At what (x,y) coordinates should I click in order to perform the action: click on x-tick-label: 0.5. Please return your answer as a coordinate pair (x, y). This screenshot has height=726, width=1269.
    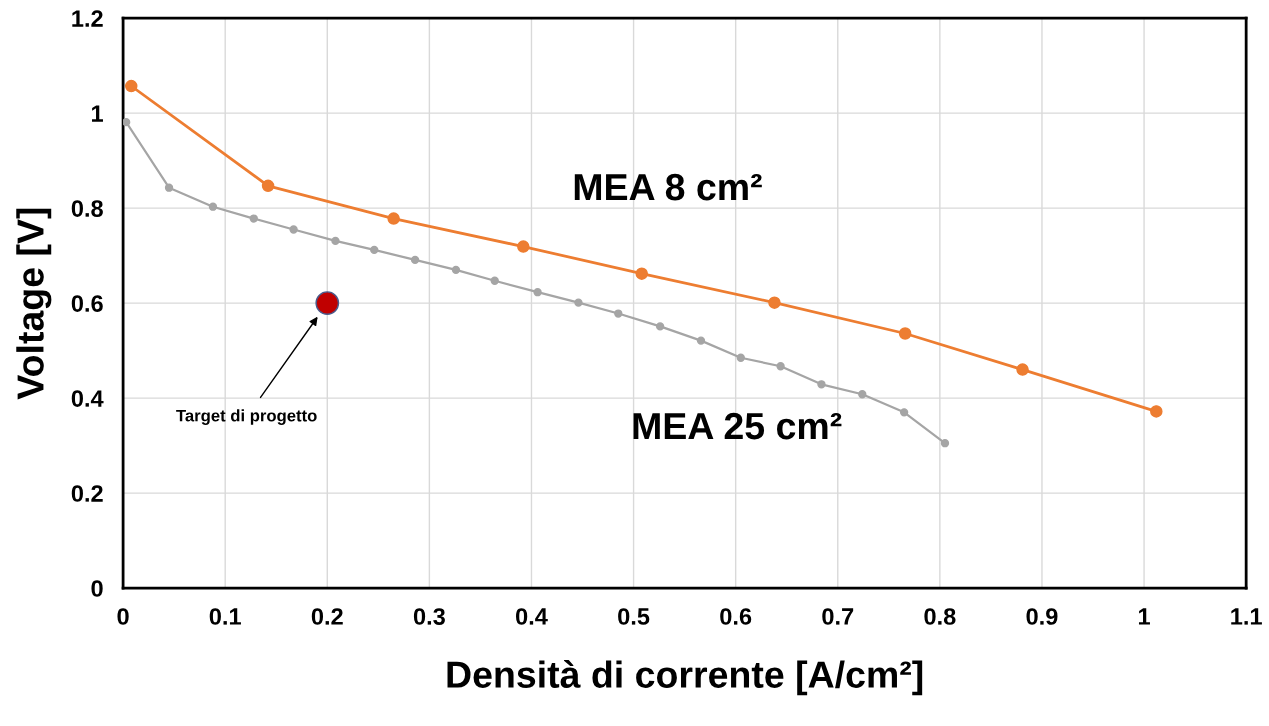
    Looking at the image, I should click on (634, 616).